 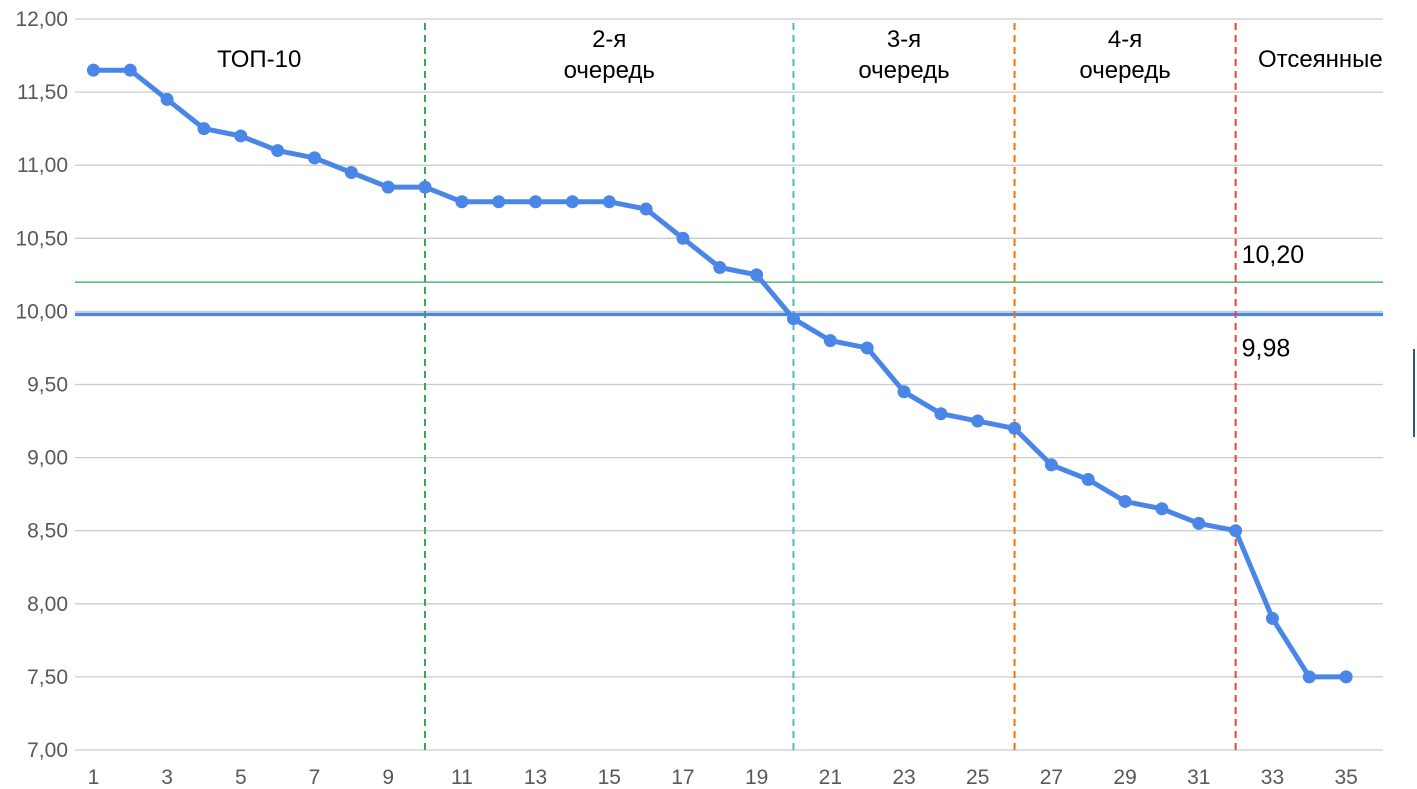 What do you see at coordinates (1198, 777) in the screenshot?
I see `x-tick-label: 31` at bounding box center [1198, 777].